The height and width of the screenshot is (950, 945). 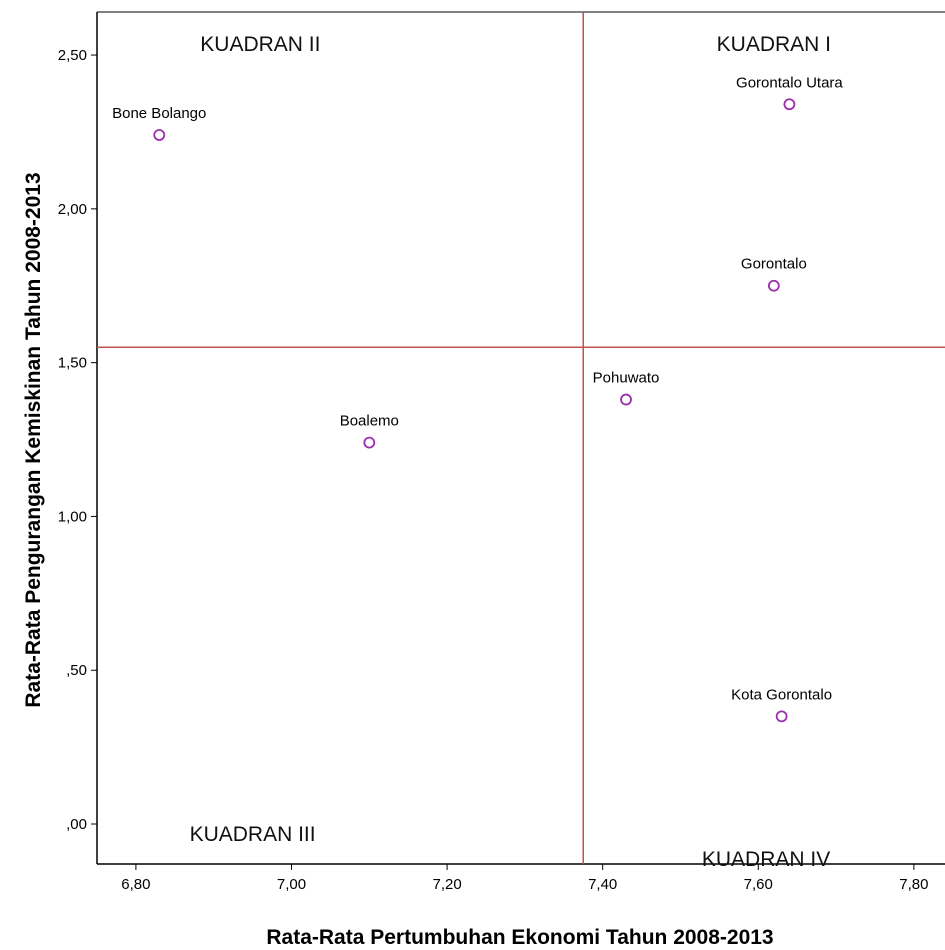 What do you see at coordinates (766, 859) in the screenshot?
I see `quadrant-label: KUADRAN IV` at bounding box center [766, 859].